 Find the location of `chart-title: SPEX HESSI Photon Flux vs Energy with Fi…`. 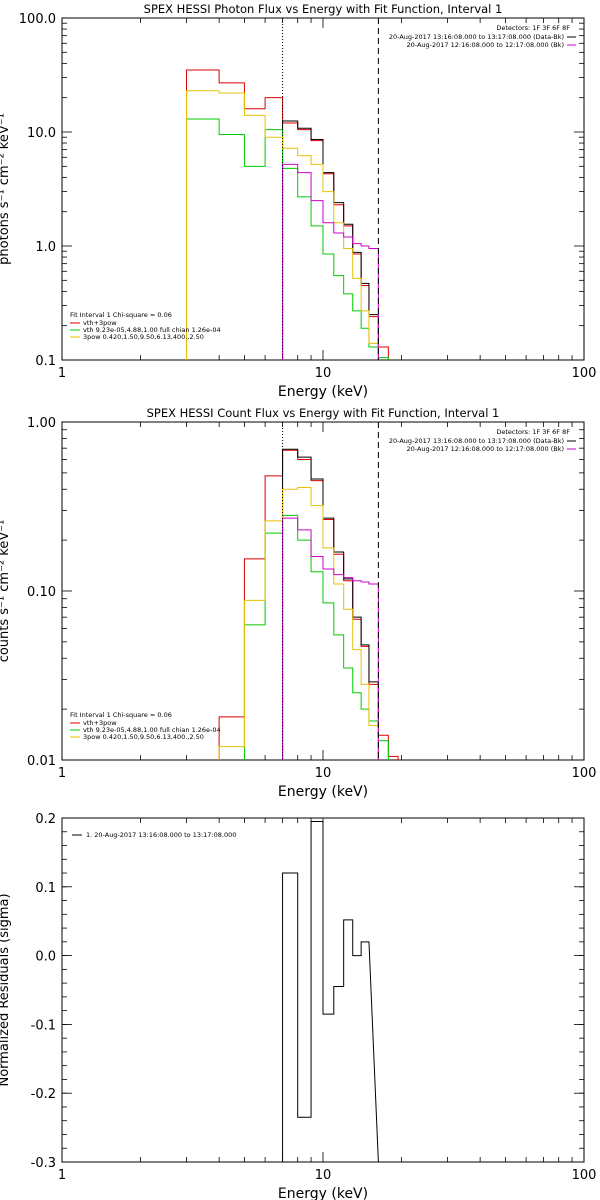

chart-title: SPEX HESSI Photon Flux vs Energy with Fi… is located at coordinates (323, 9).